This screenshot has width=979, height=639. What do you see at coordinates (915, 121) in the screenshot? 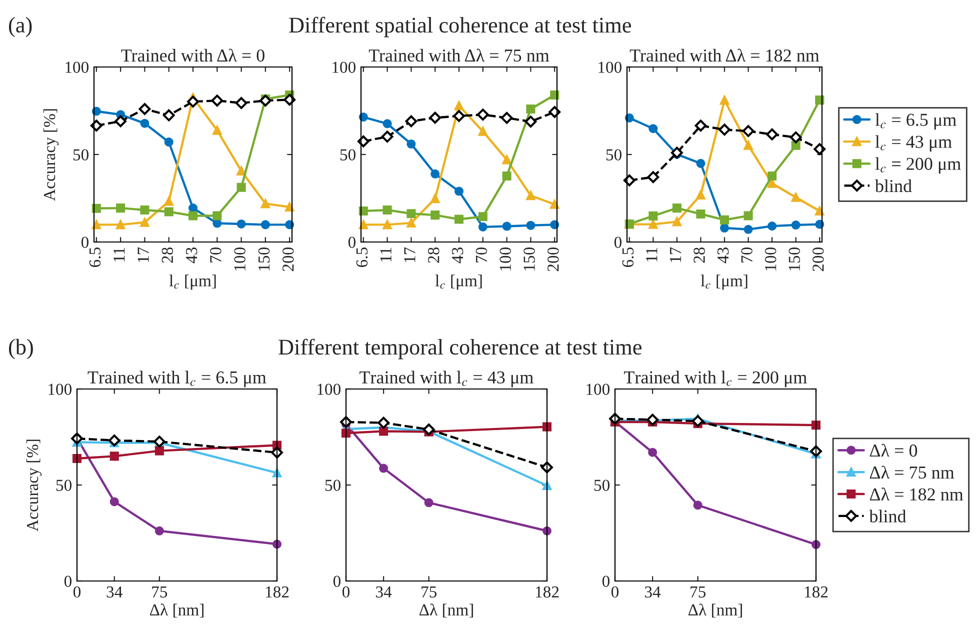
I see `legend-label: l$_{c}$ = 6.5 μm` at bounding box center [915, 121].